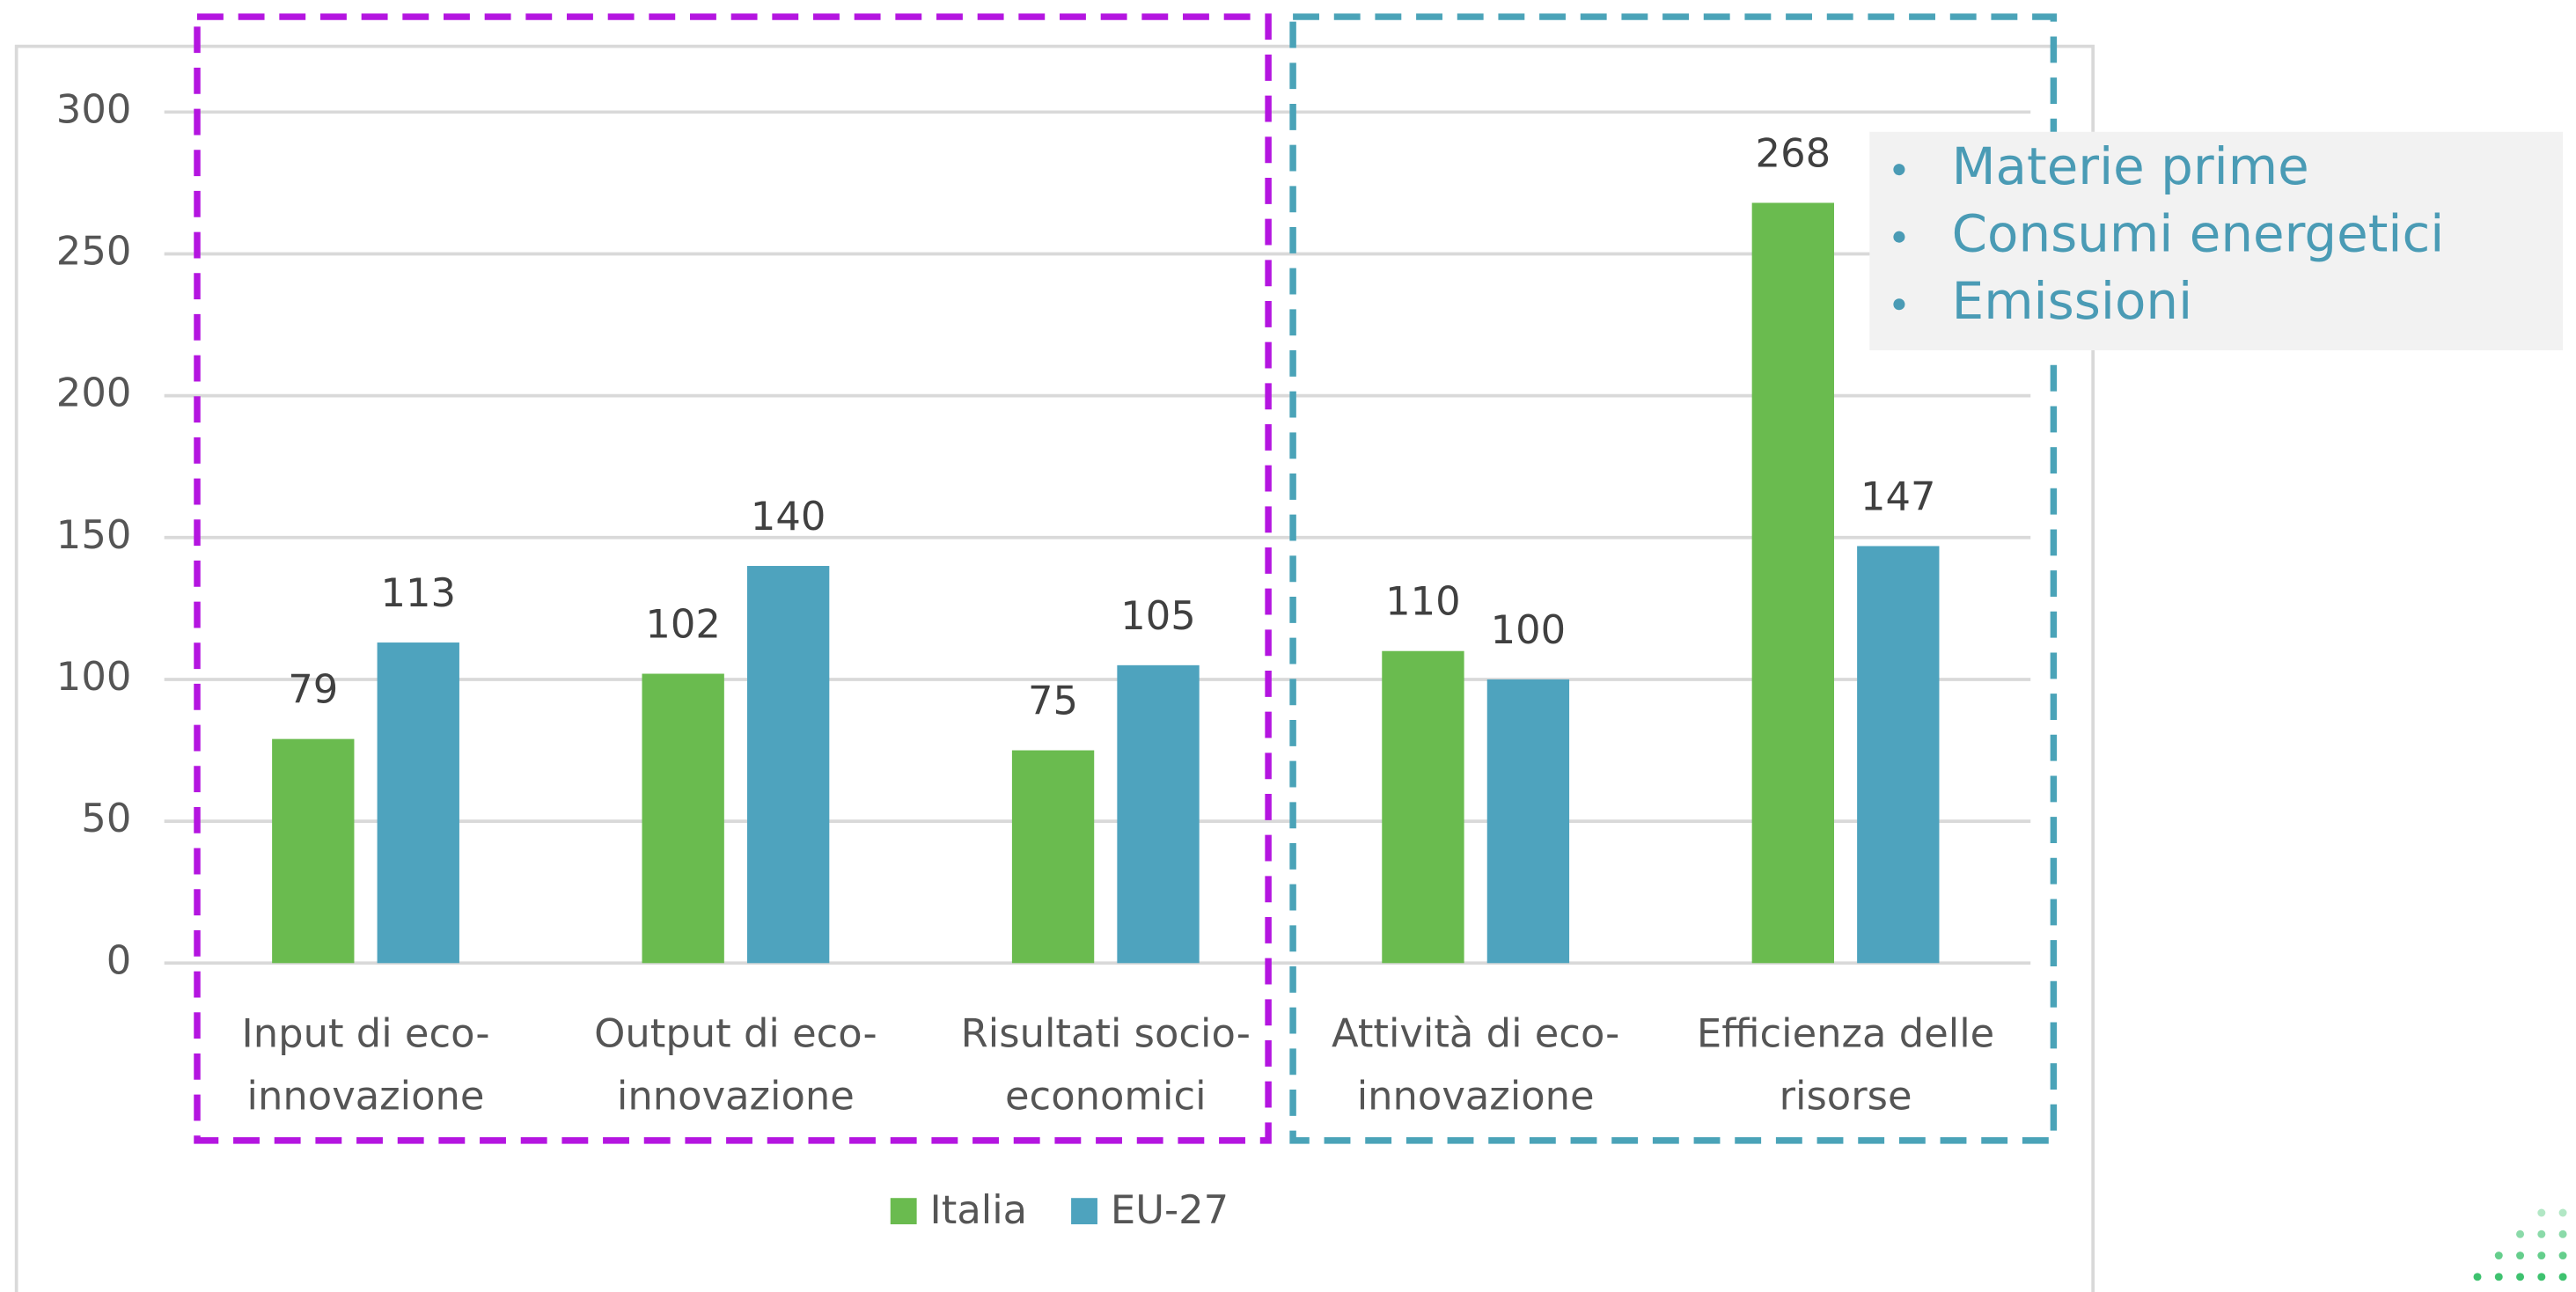  What do you see at coordinates (313, 689) in the screenshot?
I see `value-label: 79` at bounding box center [313, 689].